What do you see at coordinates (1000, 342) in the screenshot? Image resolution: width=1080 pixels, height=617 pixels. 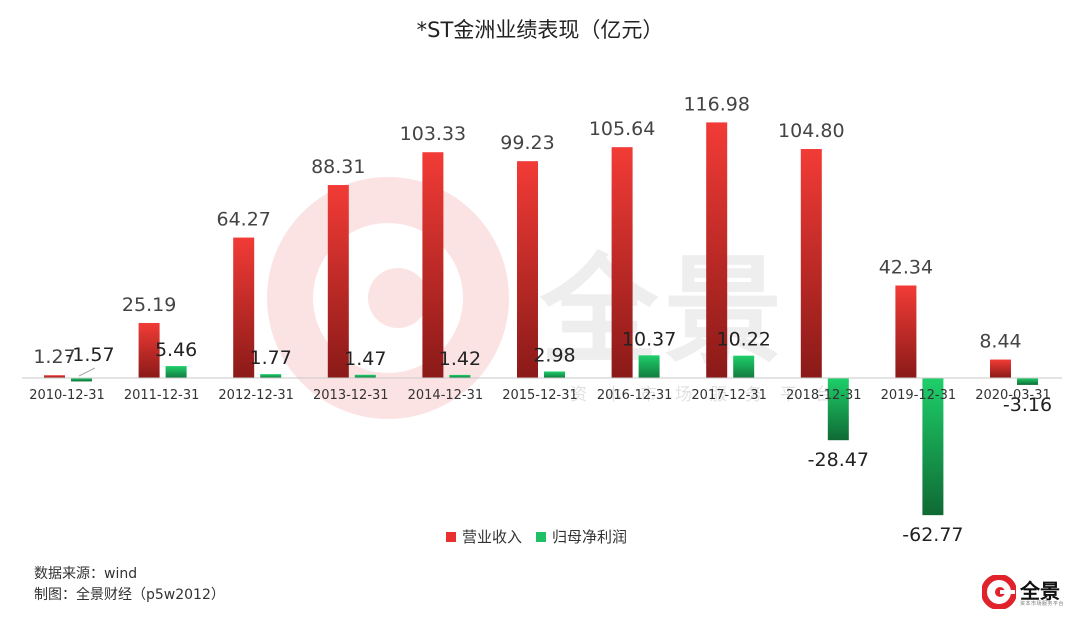 I see `revenue-value-label: 8.44` at bounding box center [1000, 342].